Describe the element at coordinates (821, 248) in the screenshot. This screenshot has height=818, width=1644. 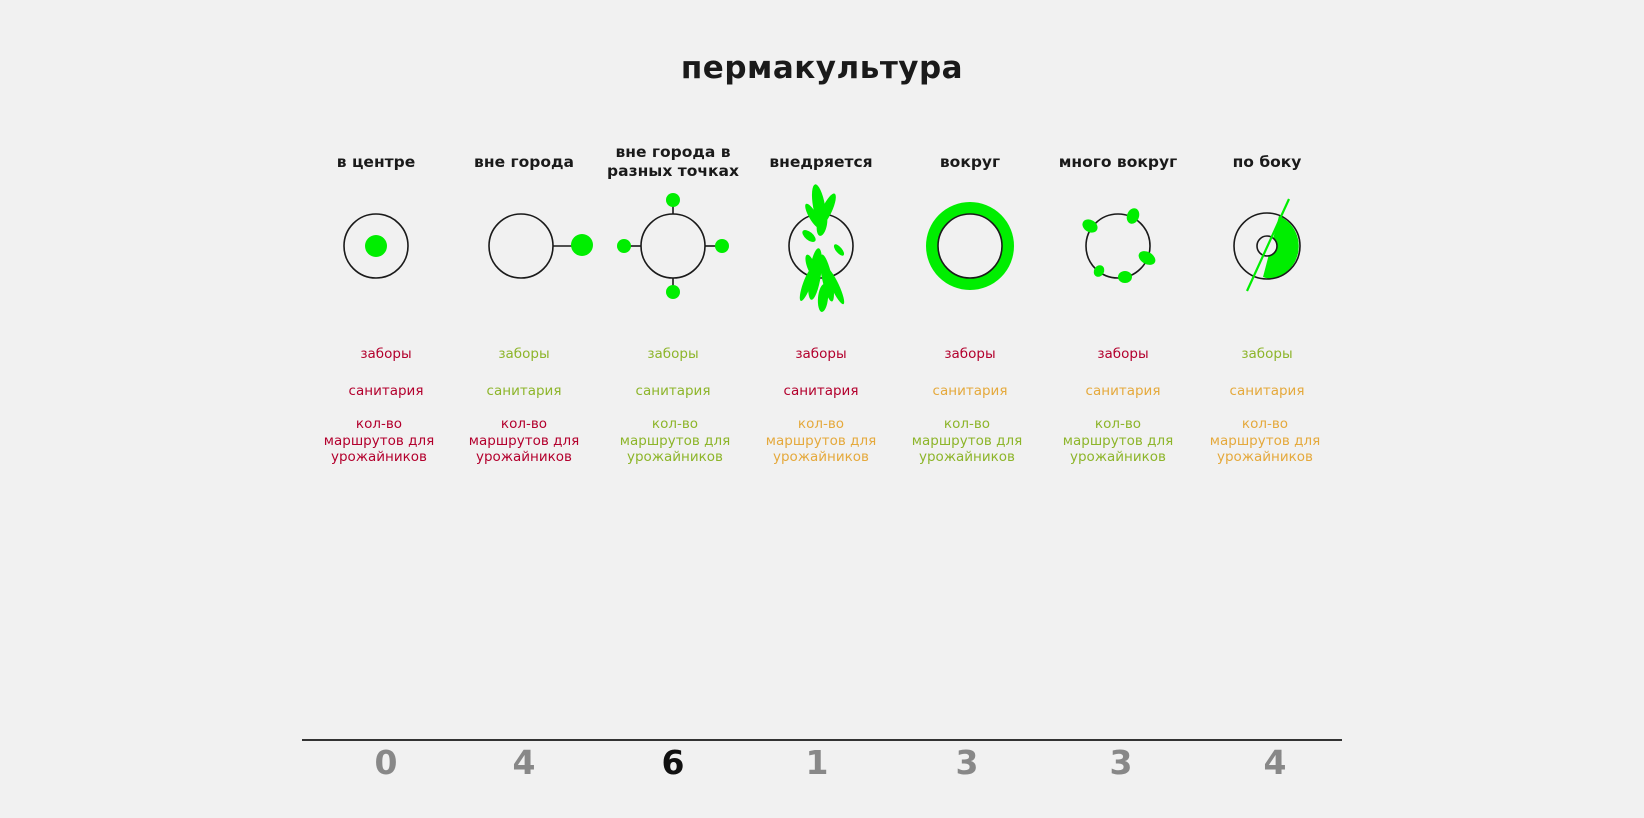
I see `penetrating-leaves-icon` at that location.